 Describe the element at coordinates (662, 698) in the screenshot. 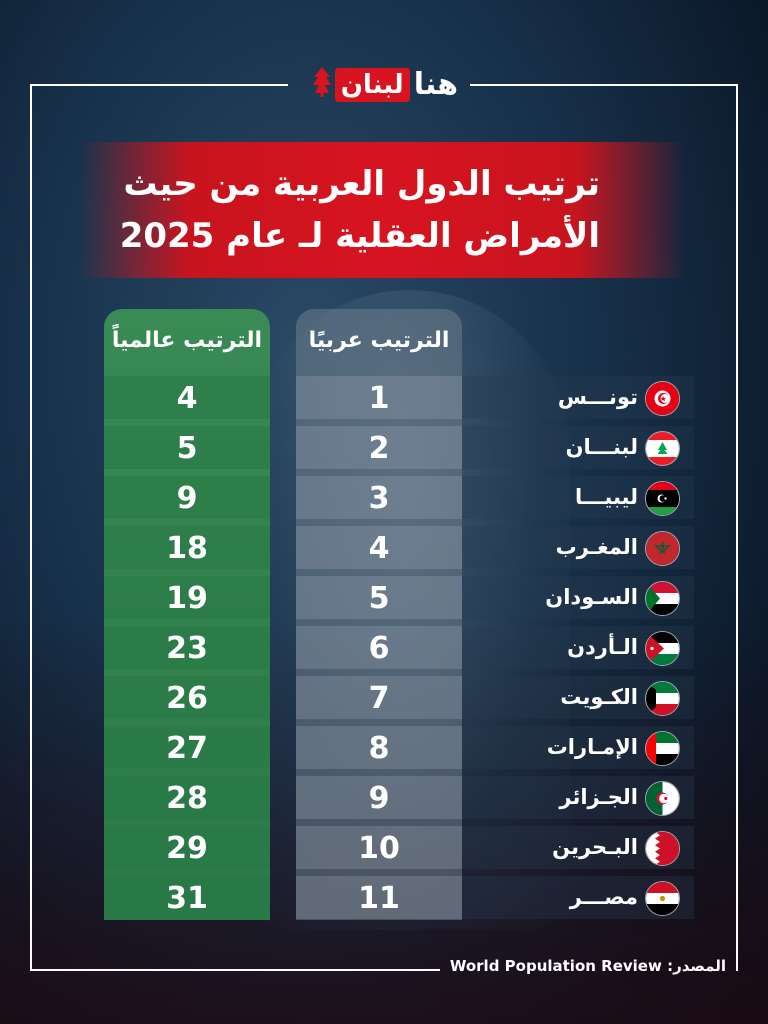

I see `kuwait-flag-icon` at that location.